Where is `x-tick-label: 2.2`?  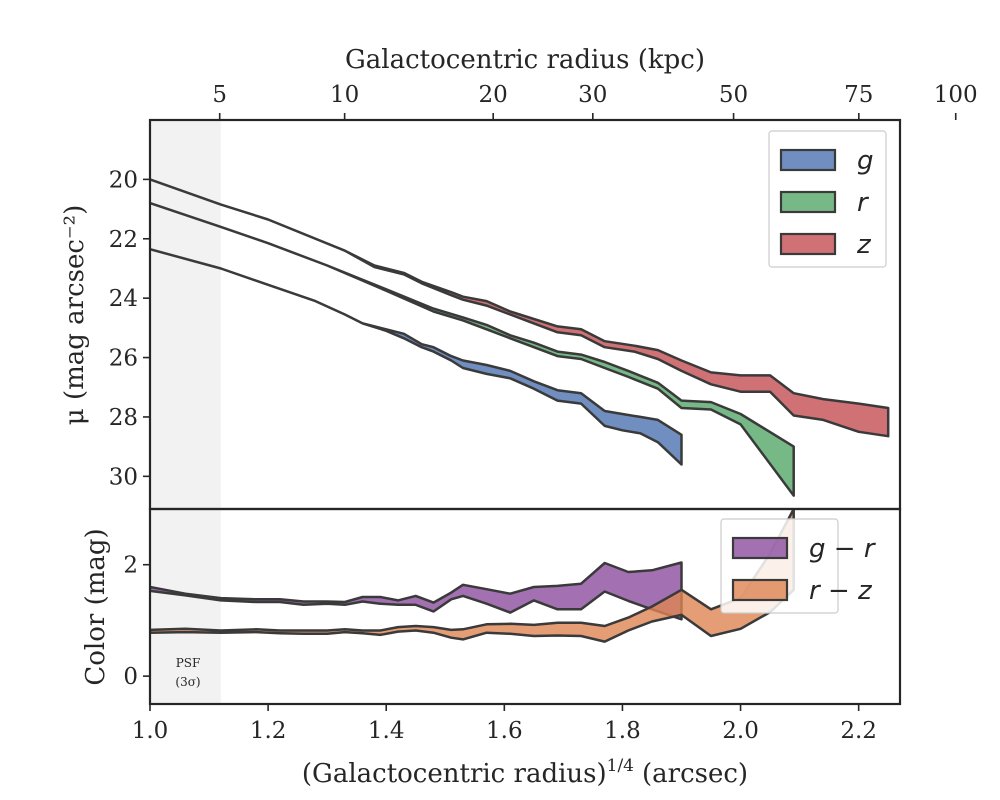
x-tick-label: 2.2 is located at coordinates (858, 731).